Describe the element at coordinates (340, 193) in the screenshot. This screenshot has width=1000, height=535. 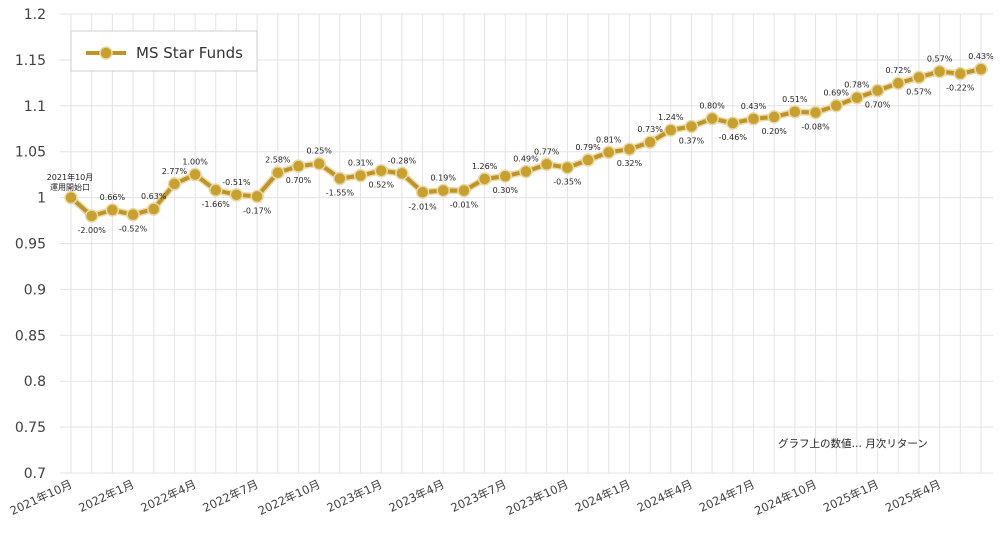
I see `data-label: -1.55%` at that location.